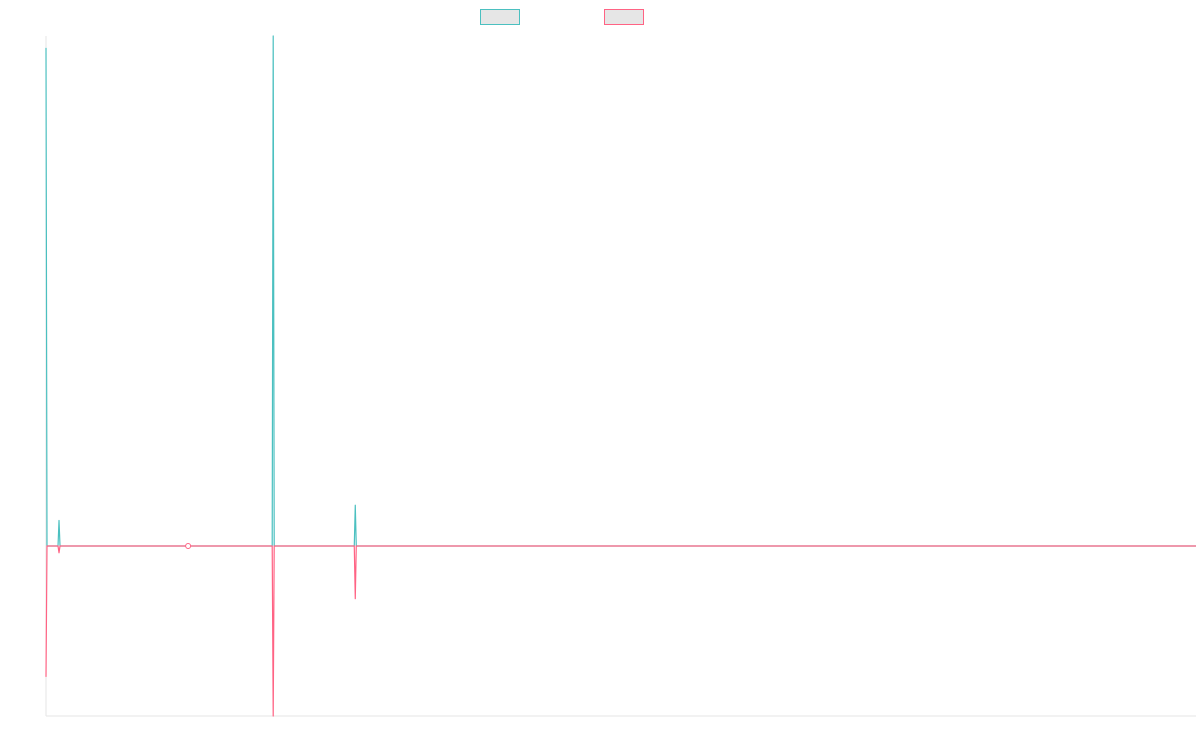 Image resolution: width=1200 pixels, height=750 pixels. I want to click on data-point-marker, so click(188, 546).